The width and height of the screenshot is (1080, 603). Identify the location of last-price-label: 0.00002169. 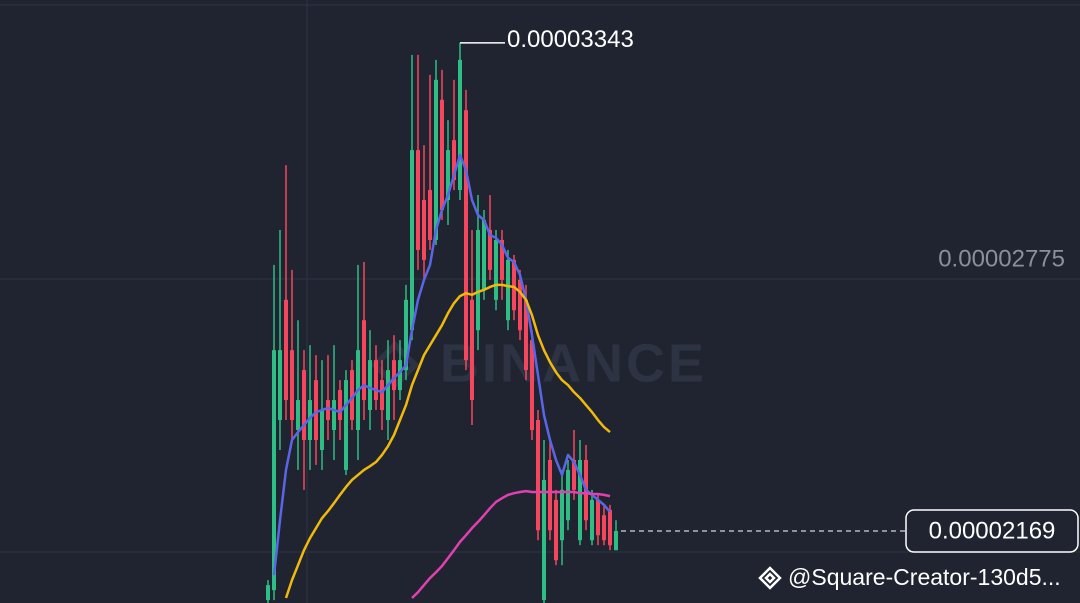
(992, 530).